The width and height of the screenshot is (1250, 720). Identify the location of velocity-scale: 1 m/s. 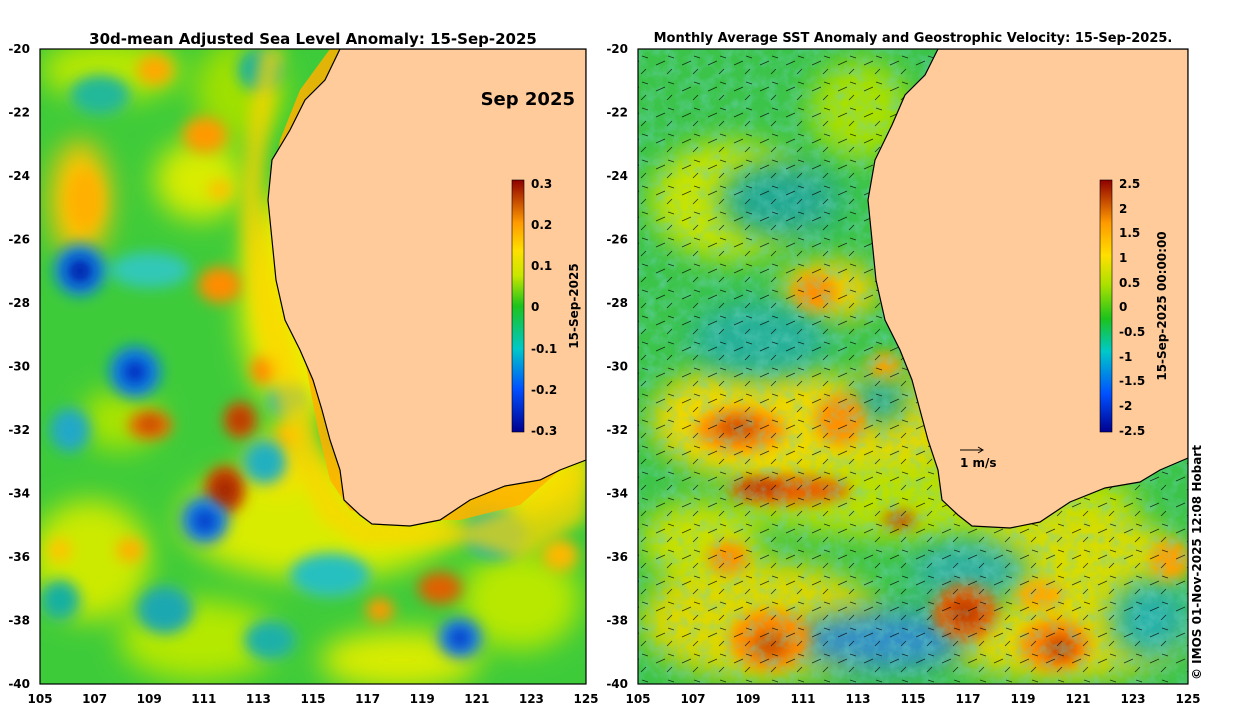
(978, 458).